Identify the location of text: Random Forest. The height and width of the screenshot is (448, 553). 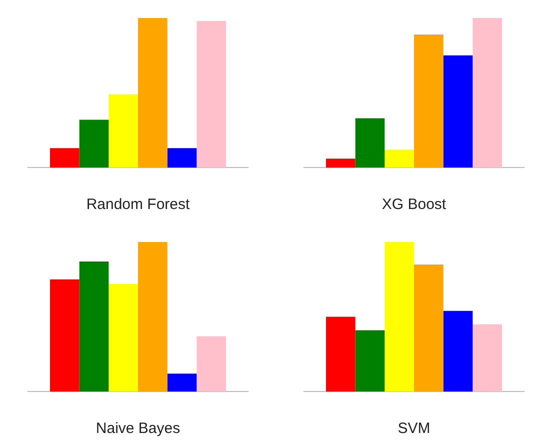
(138, 204).